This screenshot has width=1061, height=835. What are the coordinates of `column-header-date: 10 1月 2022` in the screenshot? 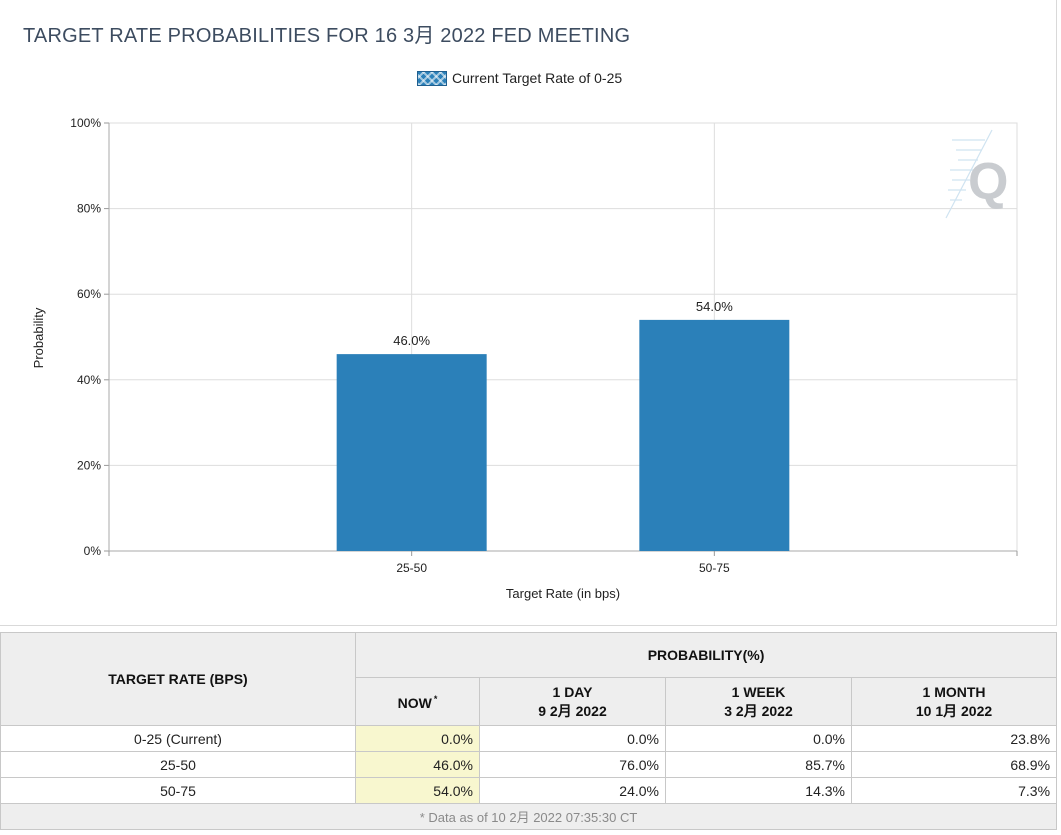 It's located at (954, 710).